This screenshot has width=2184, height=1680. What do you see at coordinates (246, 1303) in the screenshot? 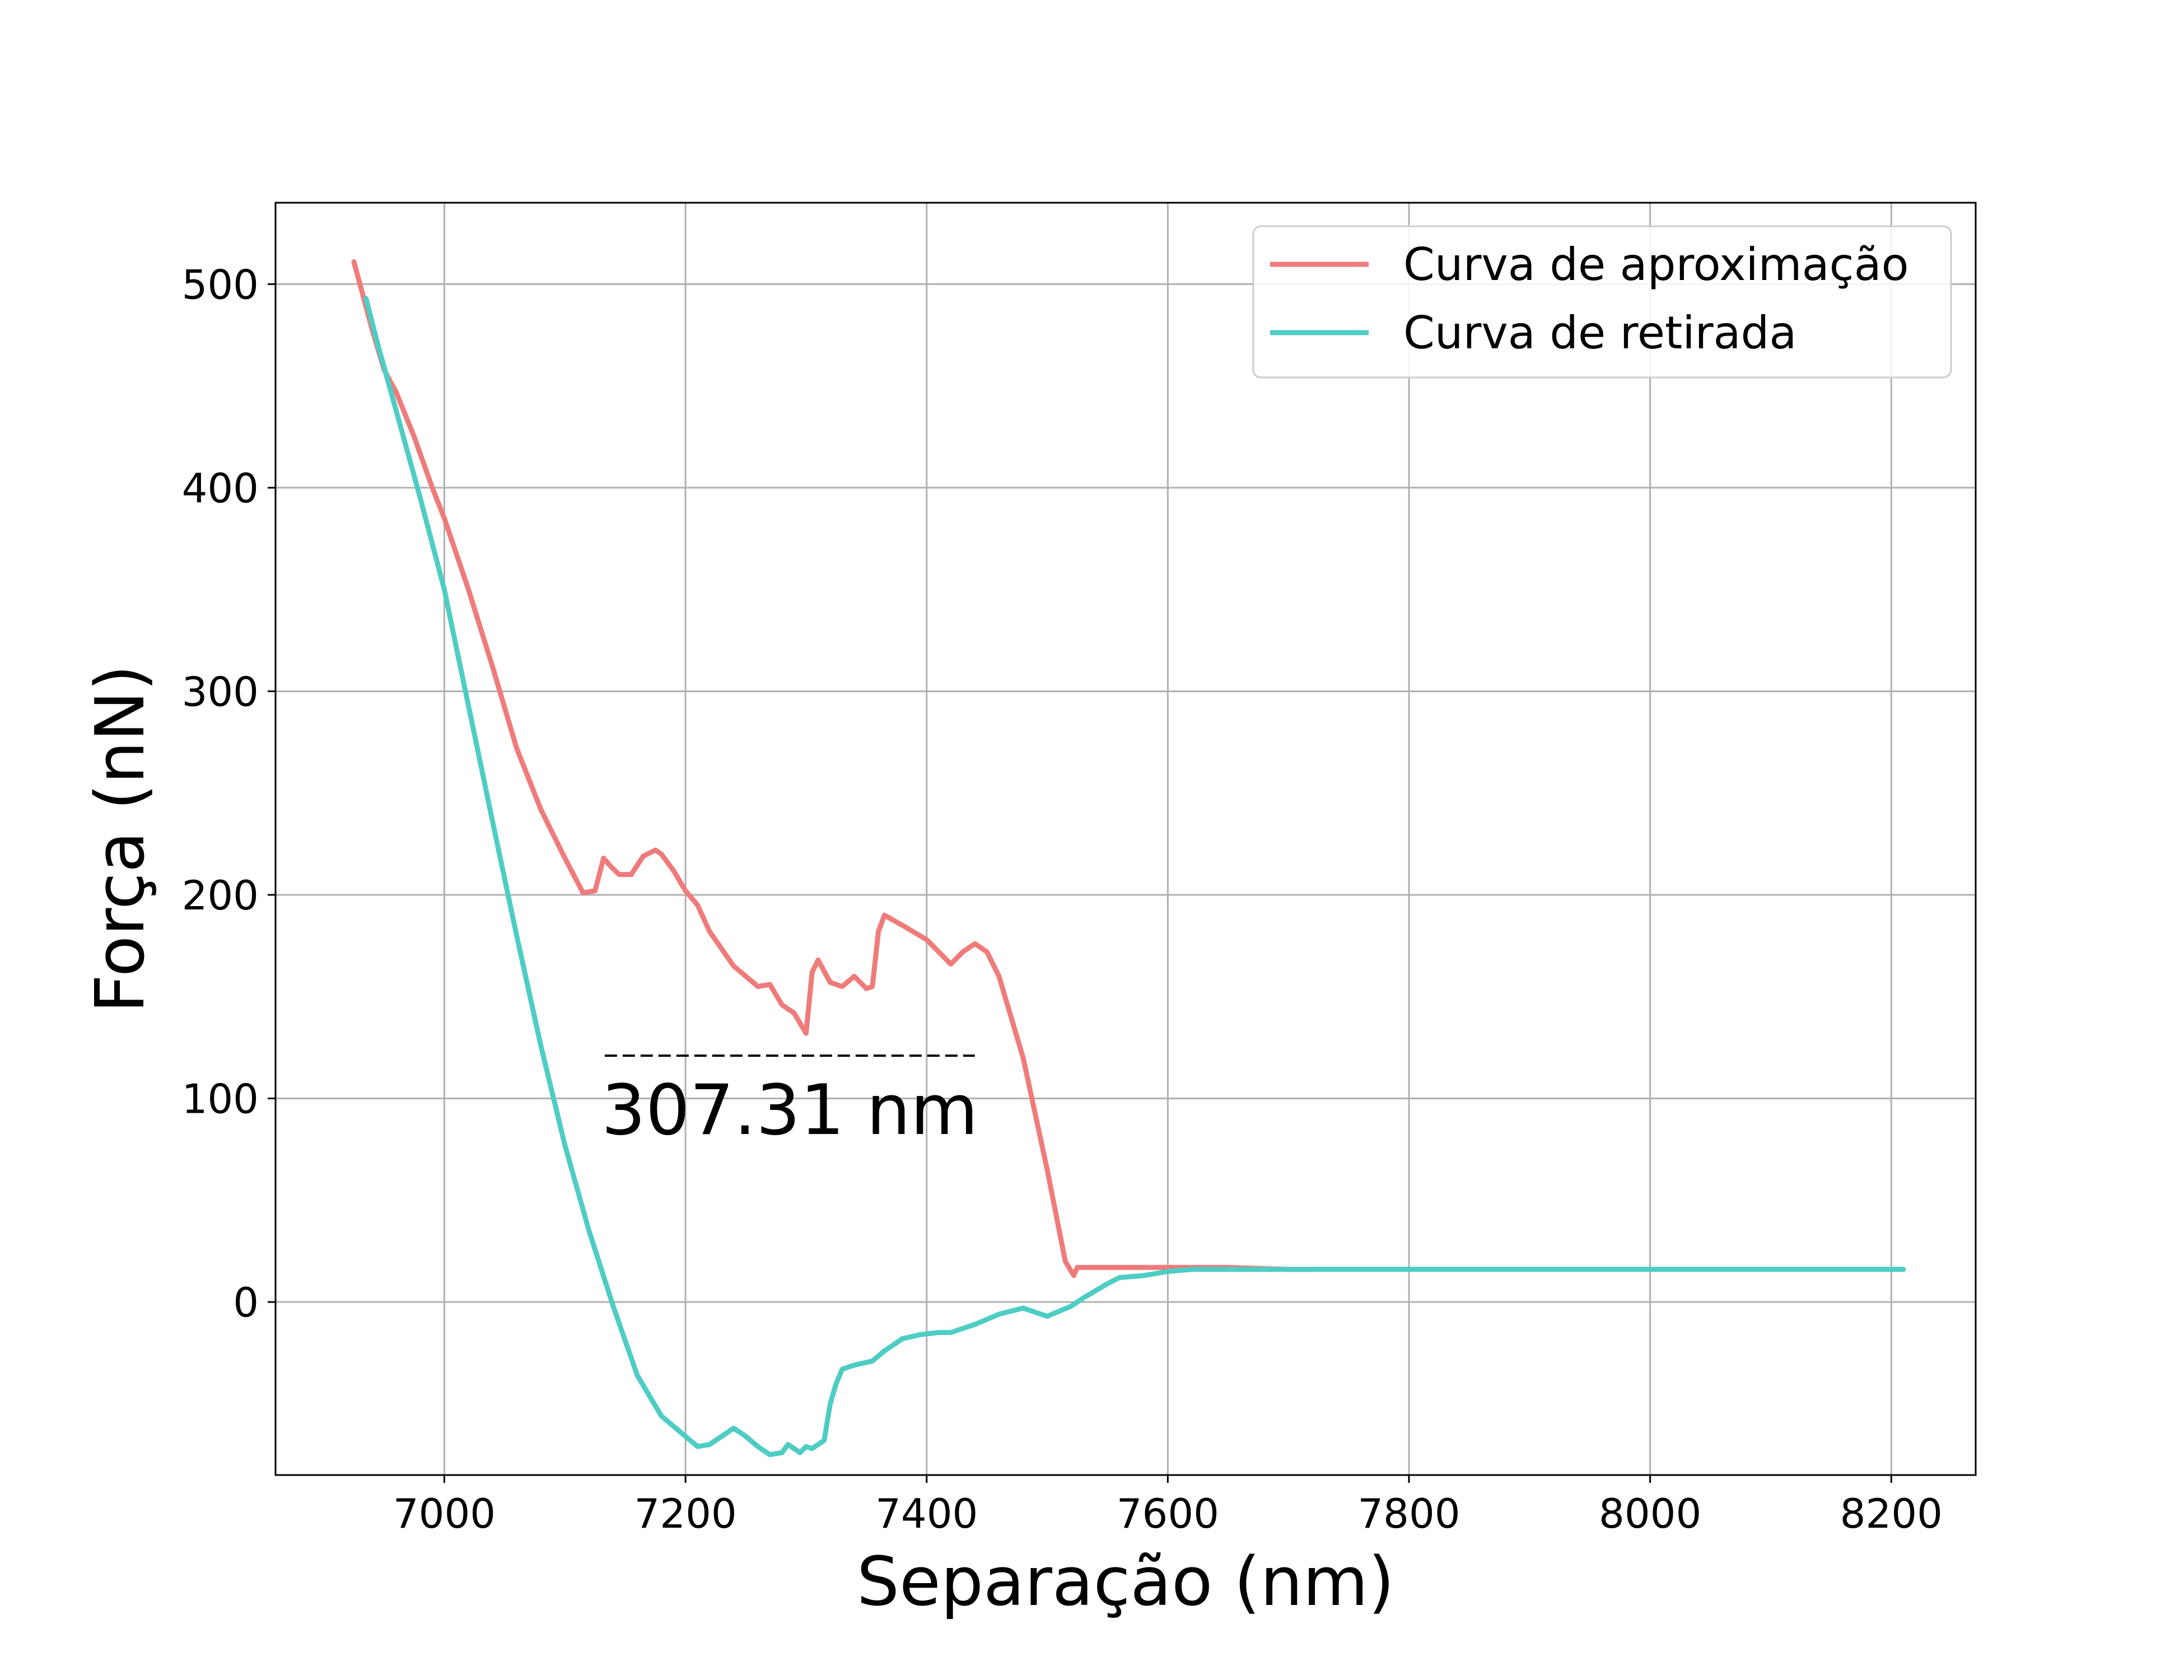
I see `y-tick-label: 0` at bounding box center [246, 1303].